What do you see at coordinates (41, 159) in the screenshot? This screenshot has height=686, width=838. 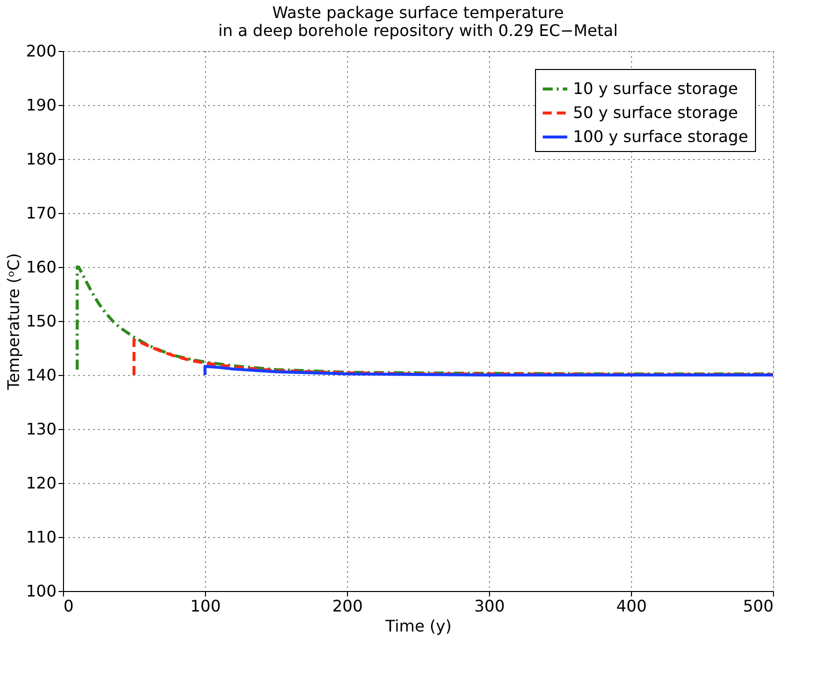 I see `y-tick-label: 180` at bounding box center [41, 159].